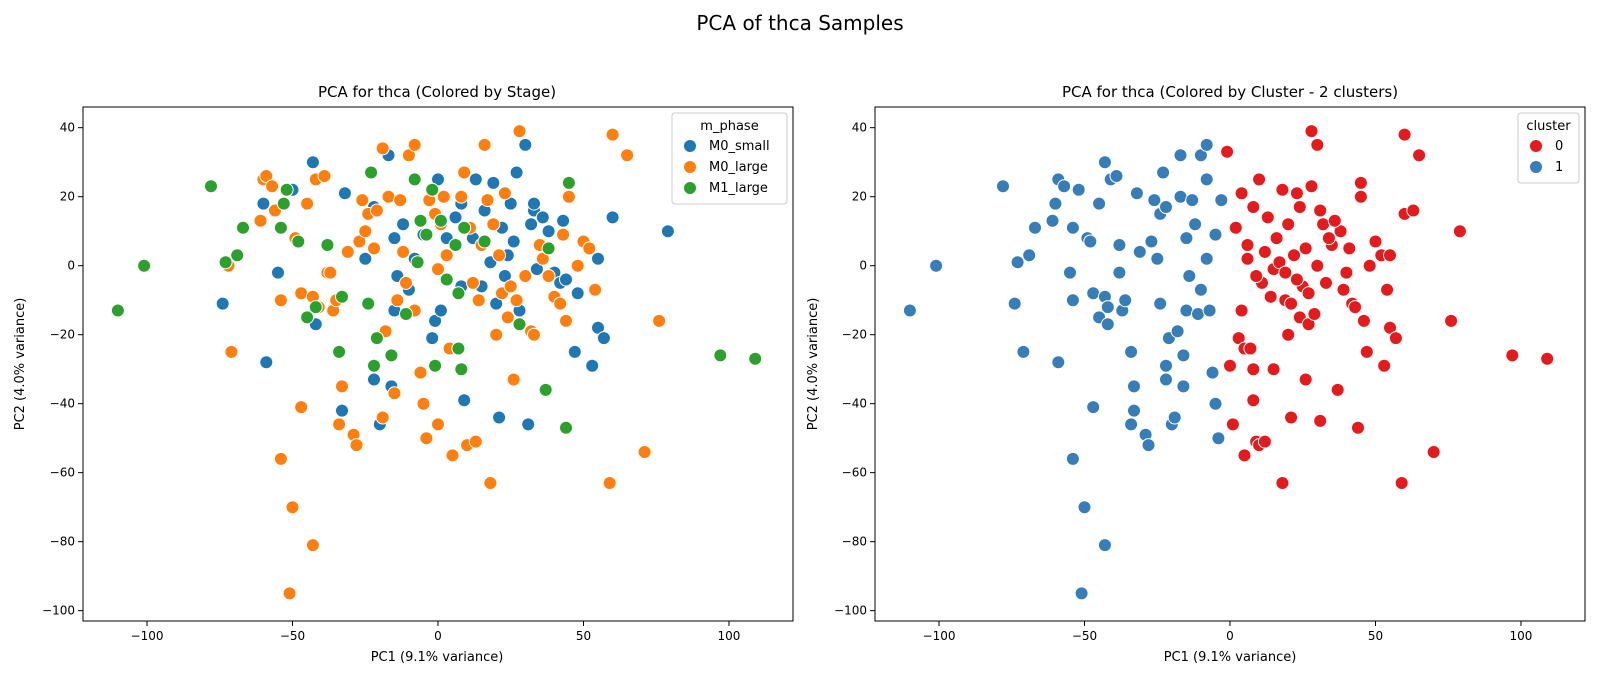  I want to click on cluster-y-axis-label: PC2 (4.0% variance), so click(813, 364).